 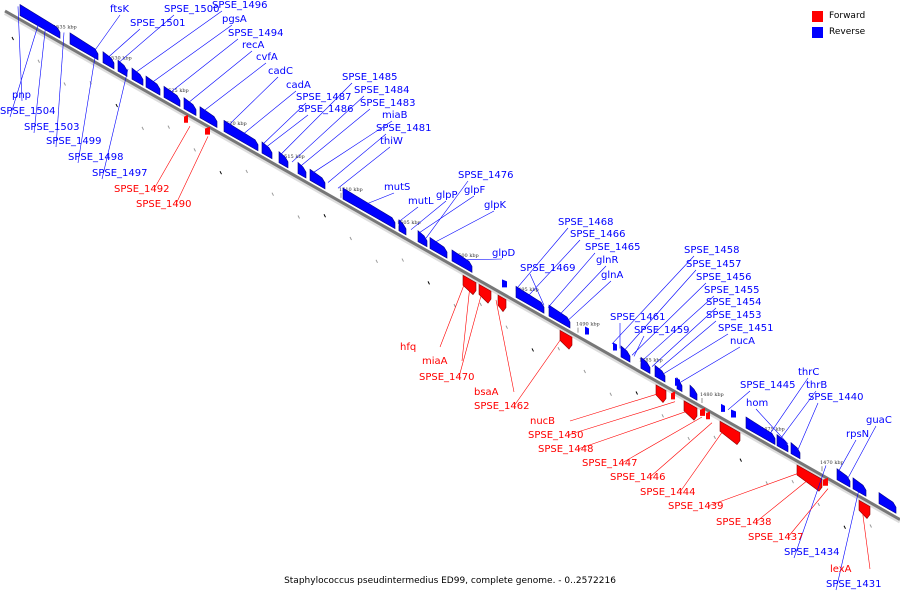 I want to click on reverse-gene-label: cvfA, so click(x=267, y=57).